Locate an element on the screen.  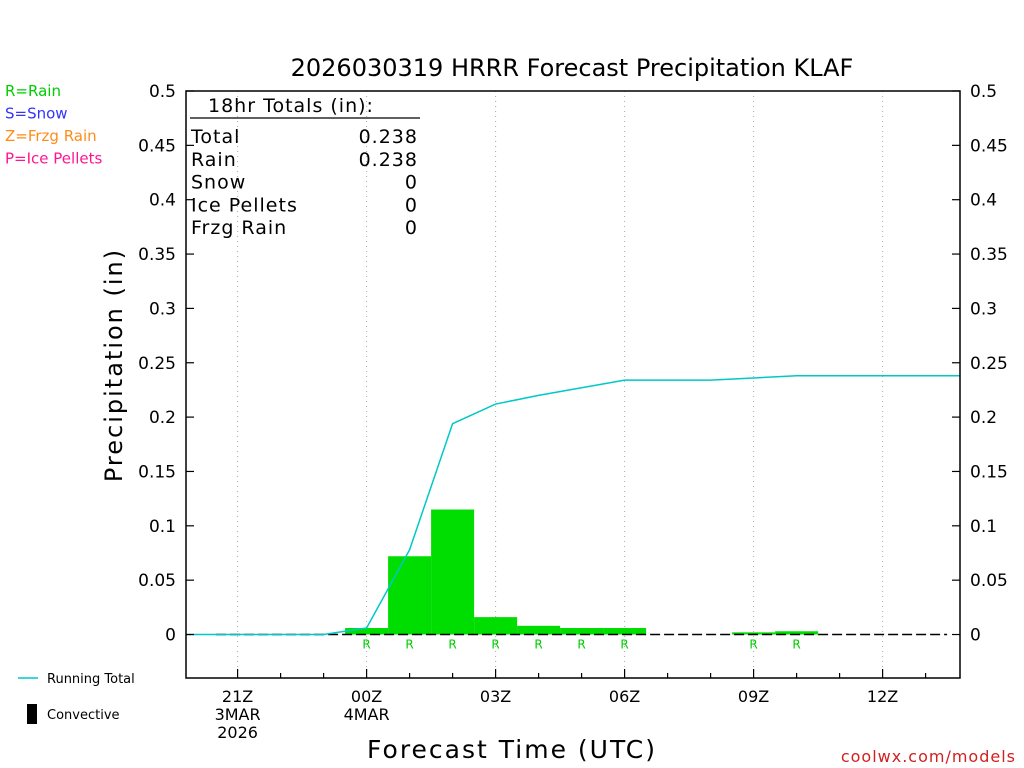
x-tick-label: 4MAR is located at coordinates (367, 714).